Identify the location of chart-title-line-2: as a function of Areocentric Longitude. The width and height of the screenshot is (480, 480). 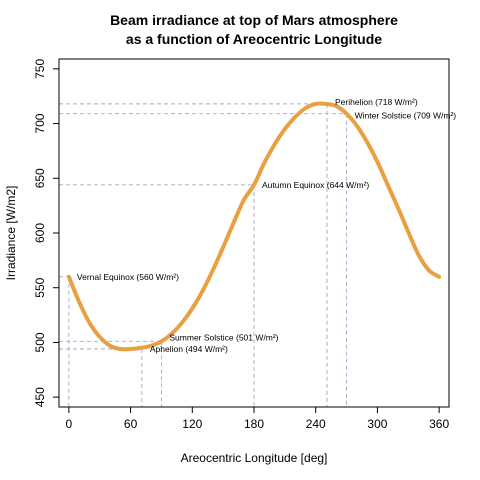
(254, 39).